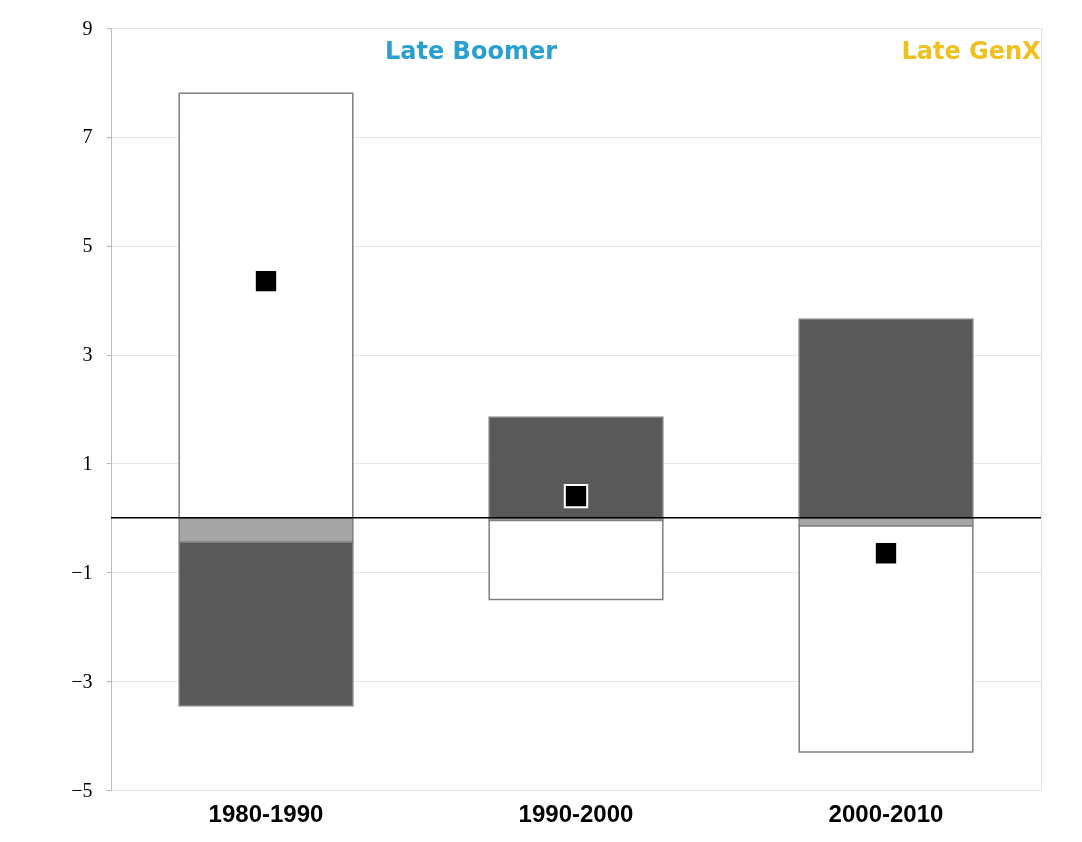 The image size is (1082, 842). What do you see at coordinates (576, 813) in the screenshot?
I see `x-tick-label: 1990-2000` at bounding box center [576, 813].